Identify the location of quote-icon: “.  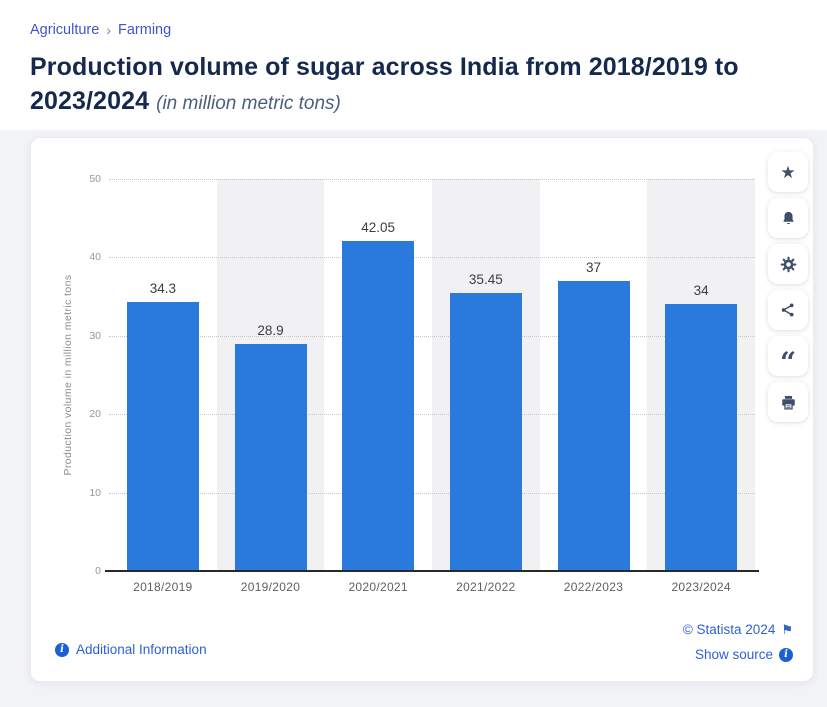
(788, 362).